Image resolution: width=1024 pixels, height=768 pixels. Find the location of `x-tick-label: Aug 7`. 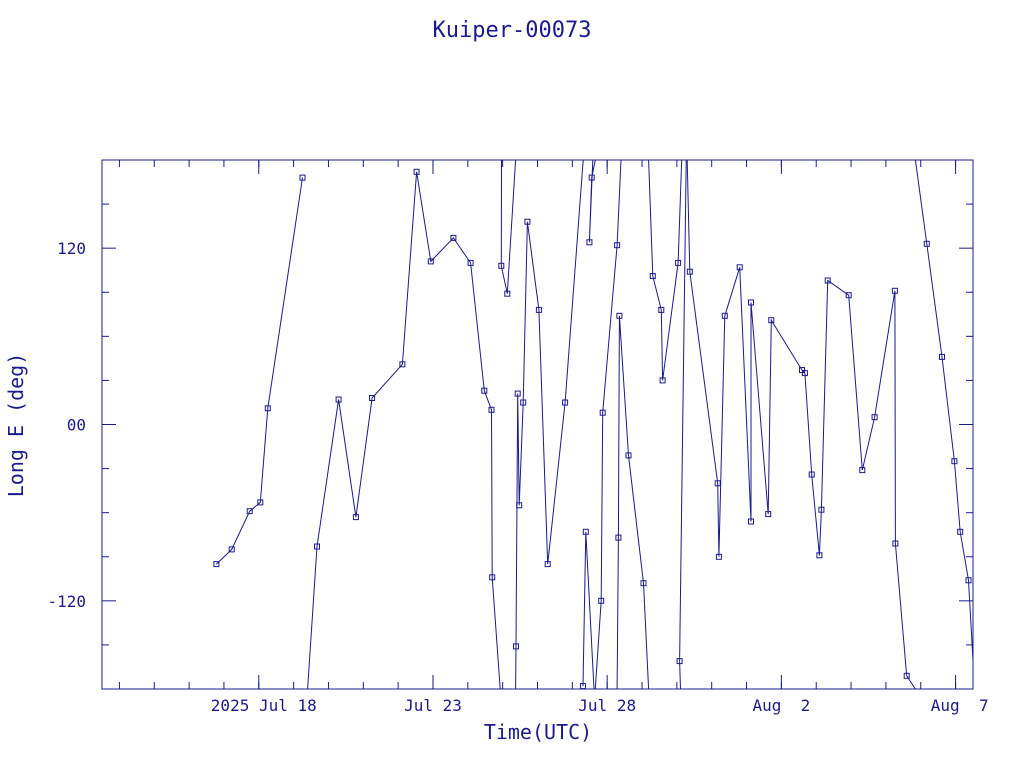

x-tick-label: Aug 7 is located at coordinates (960, 705).